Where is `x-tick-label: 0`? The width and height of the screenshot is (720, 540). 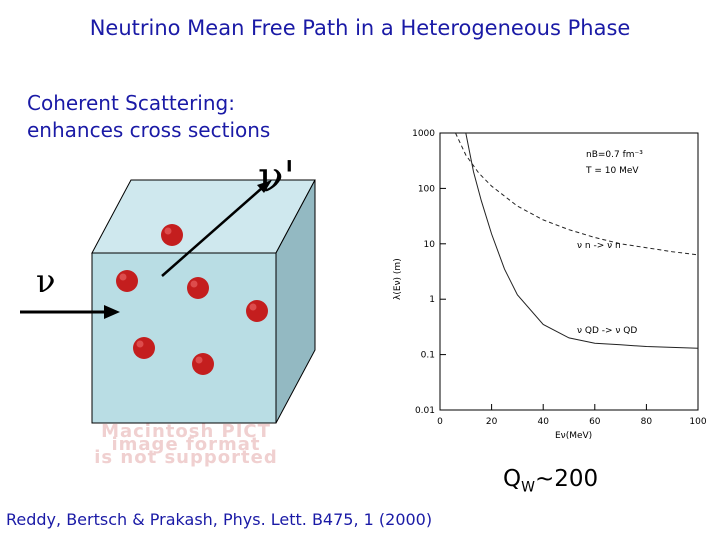 x-tick-label: 0 is located at coordinates (440, 422).